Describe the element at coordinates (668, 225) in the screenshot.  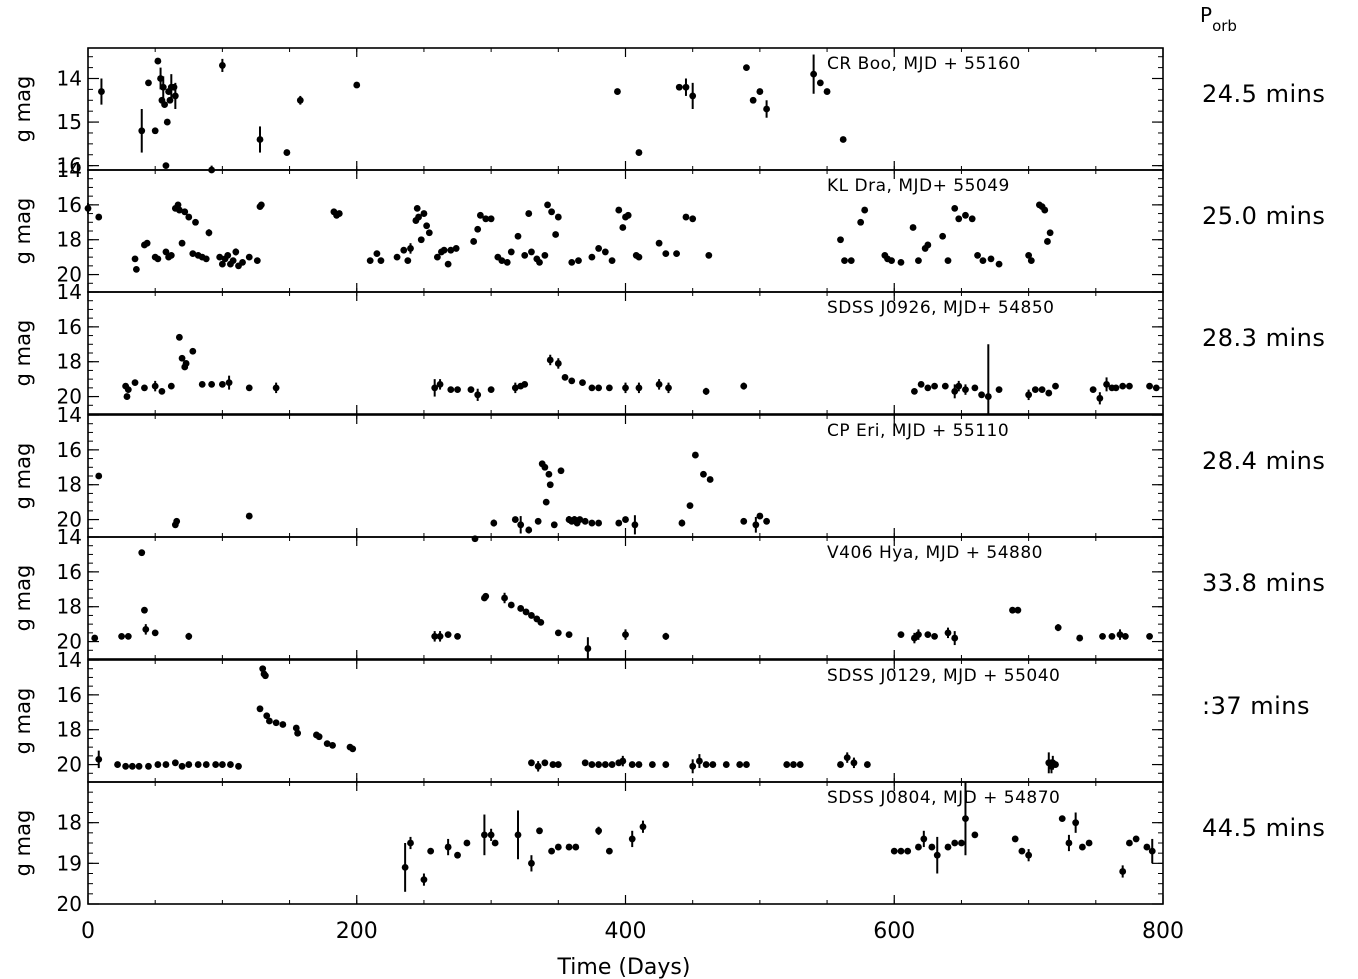
I see `panel-2: 14 16 18 20 g mag KL Dra, MJD+ 55049 25.0 mins` at that location.